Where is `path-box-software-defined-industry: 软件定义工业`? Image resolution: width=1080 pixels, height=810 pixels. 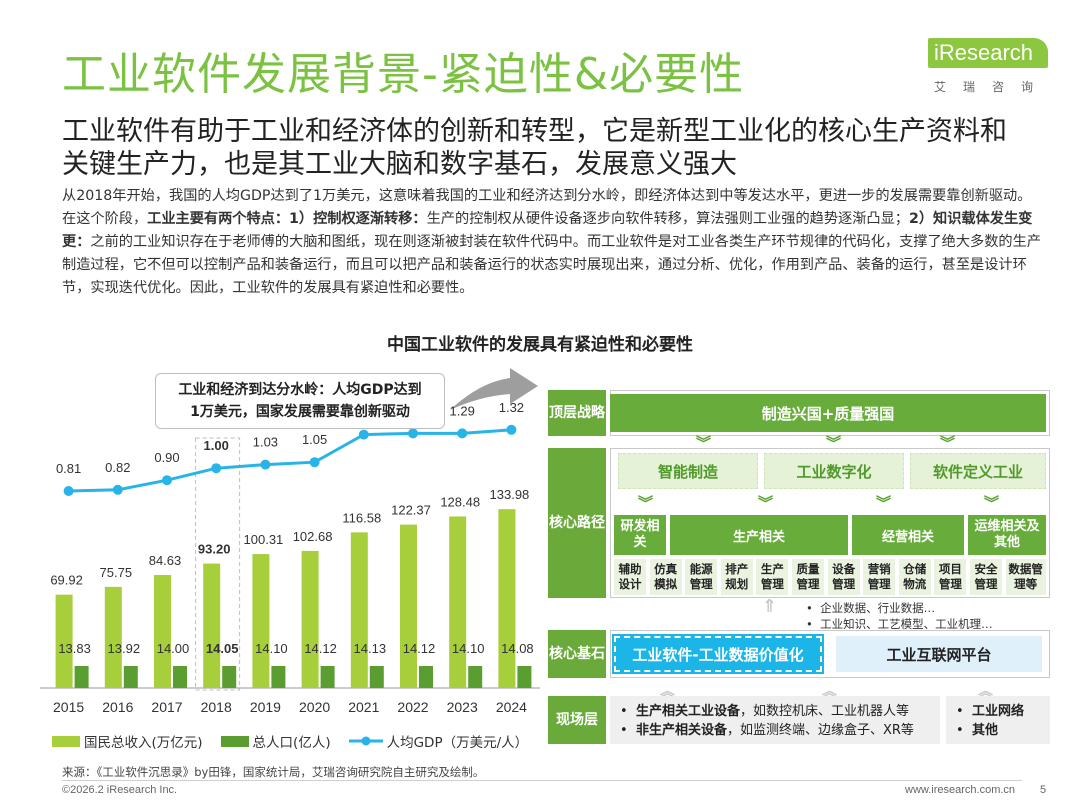 path-box-software-defined-industry: 软件定义工业 is located at coordinates (978, 471).